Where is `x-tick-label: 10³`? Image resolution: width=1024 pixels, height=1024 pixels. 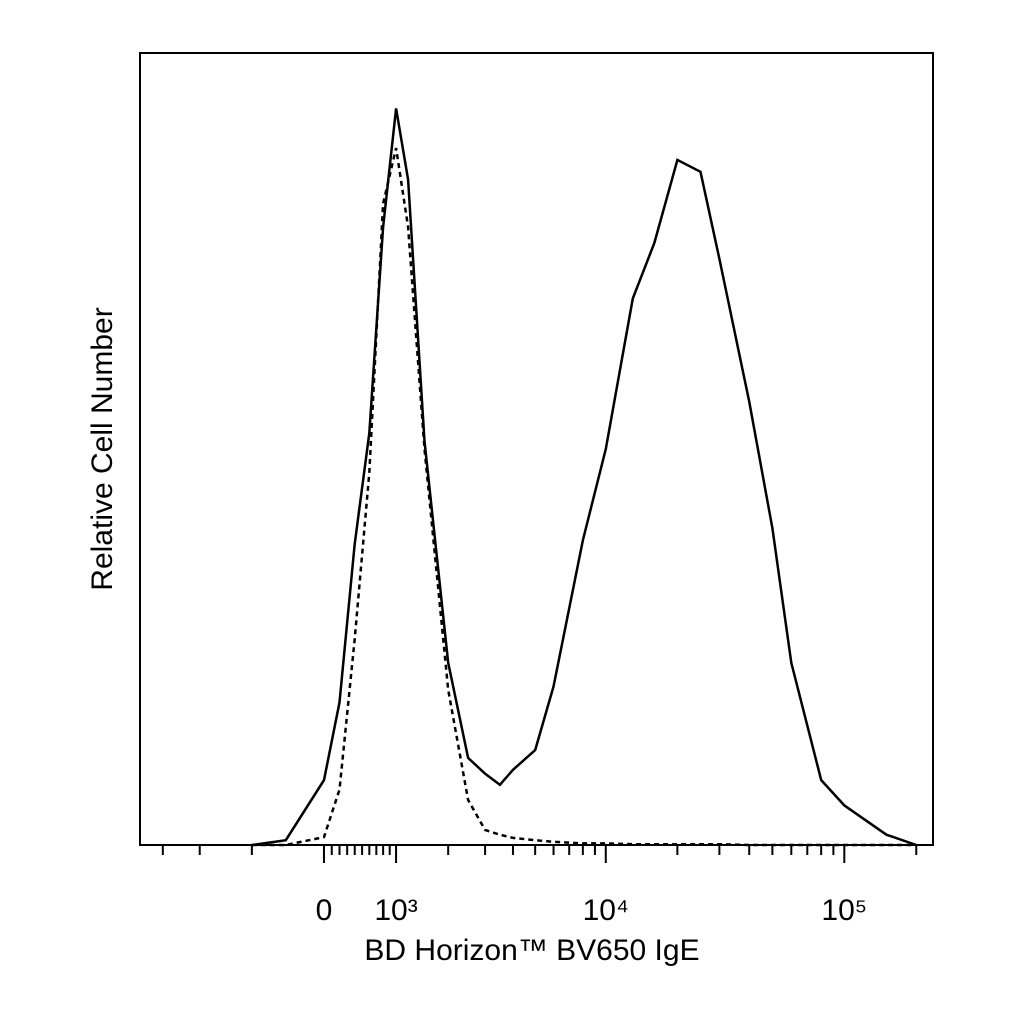
x-tick-label: 10³ is located at coordinates (395, 910).